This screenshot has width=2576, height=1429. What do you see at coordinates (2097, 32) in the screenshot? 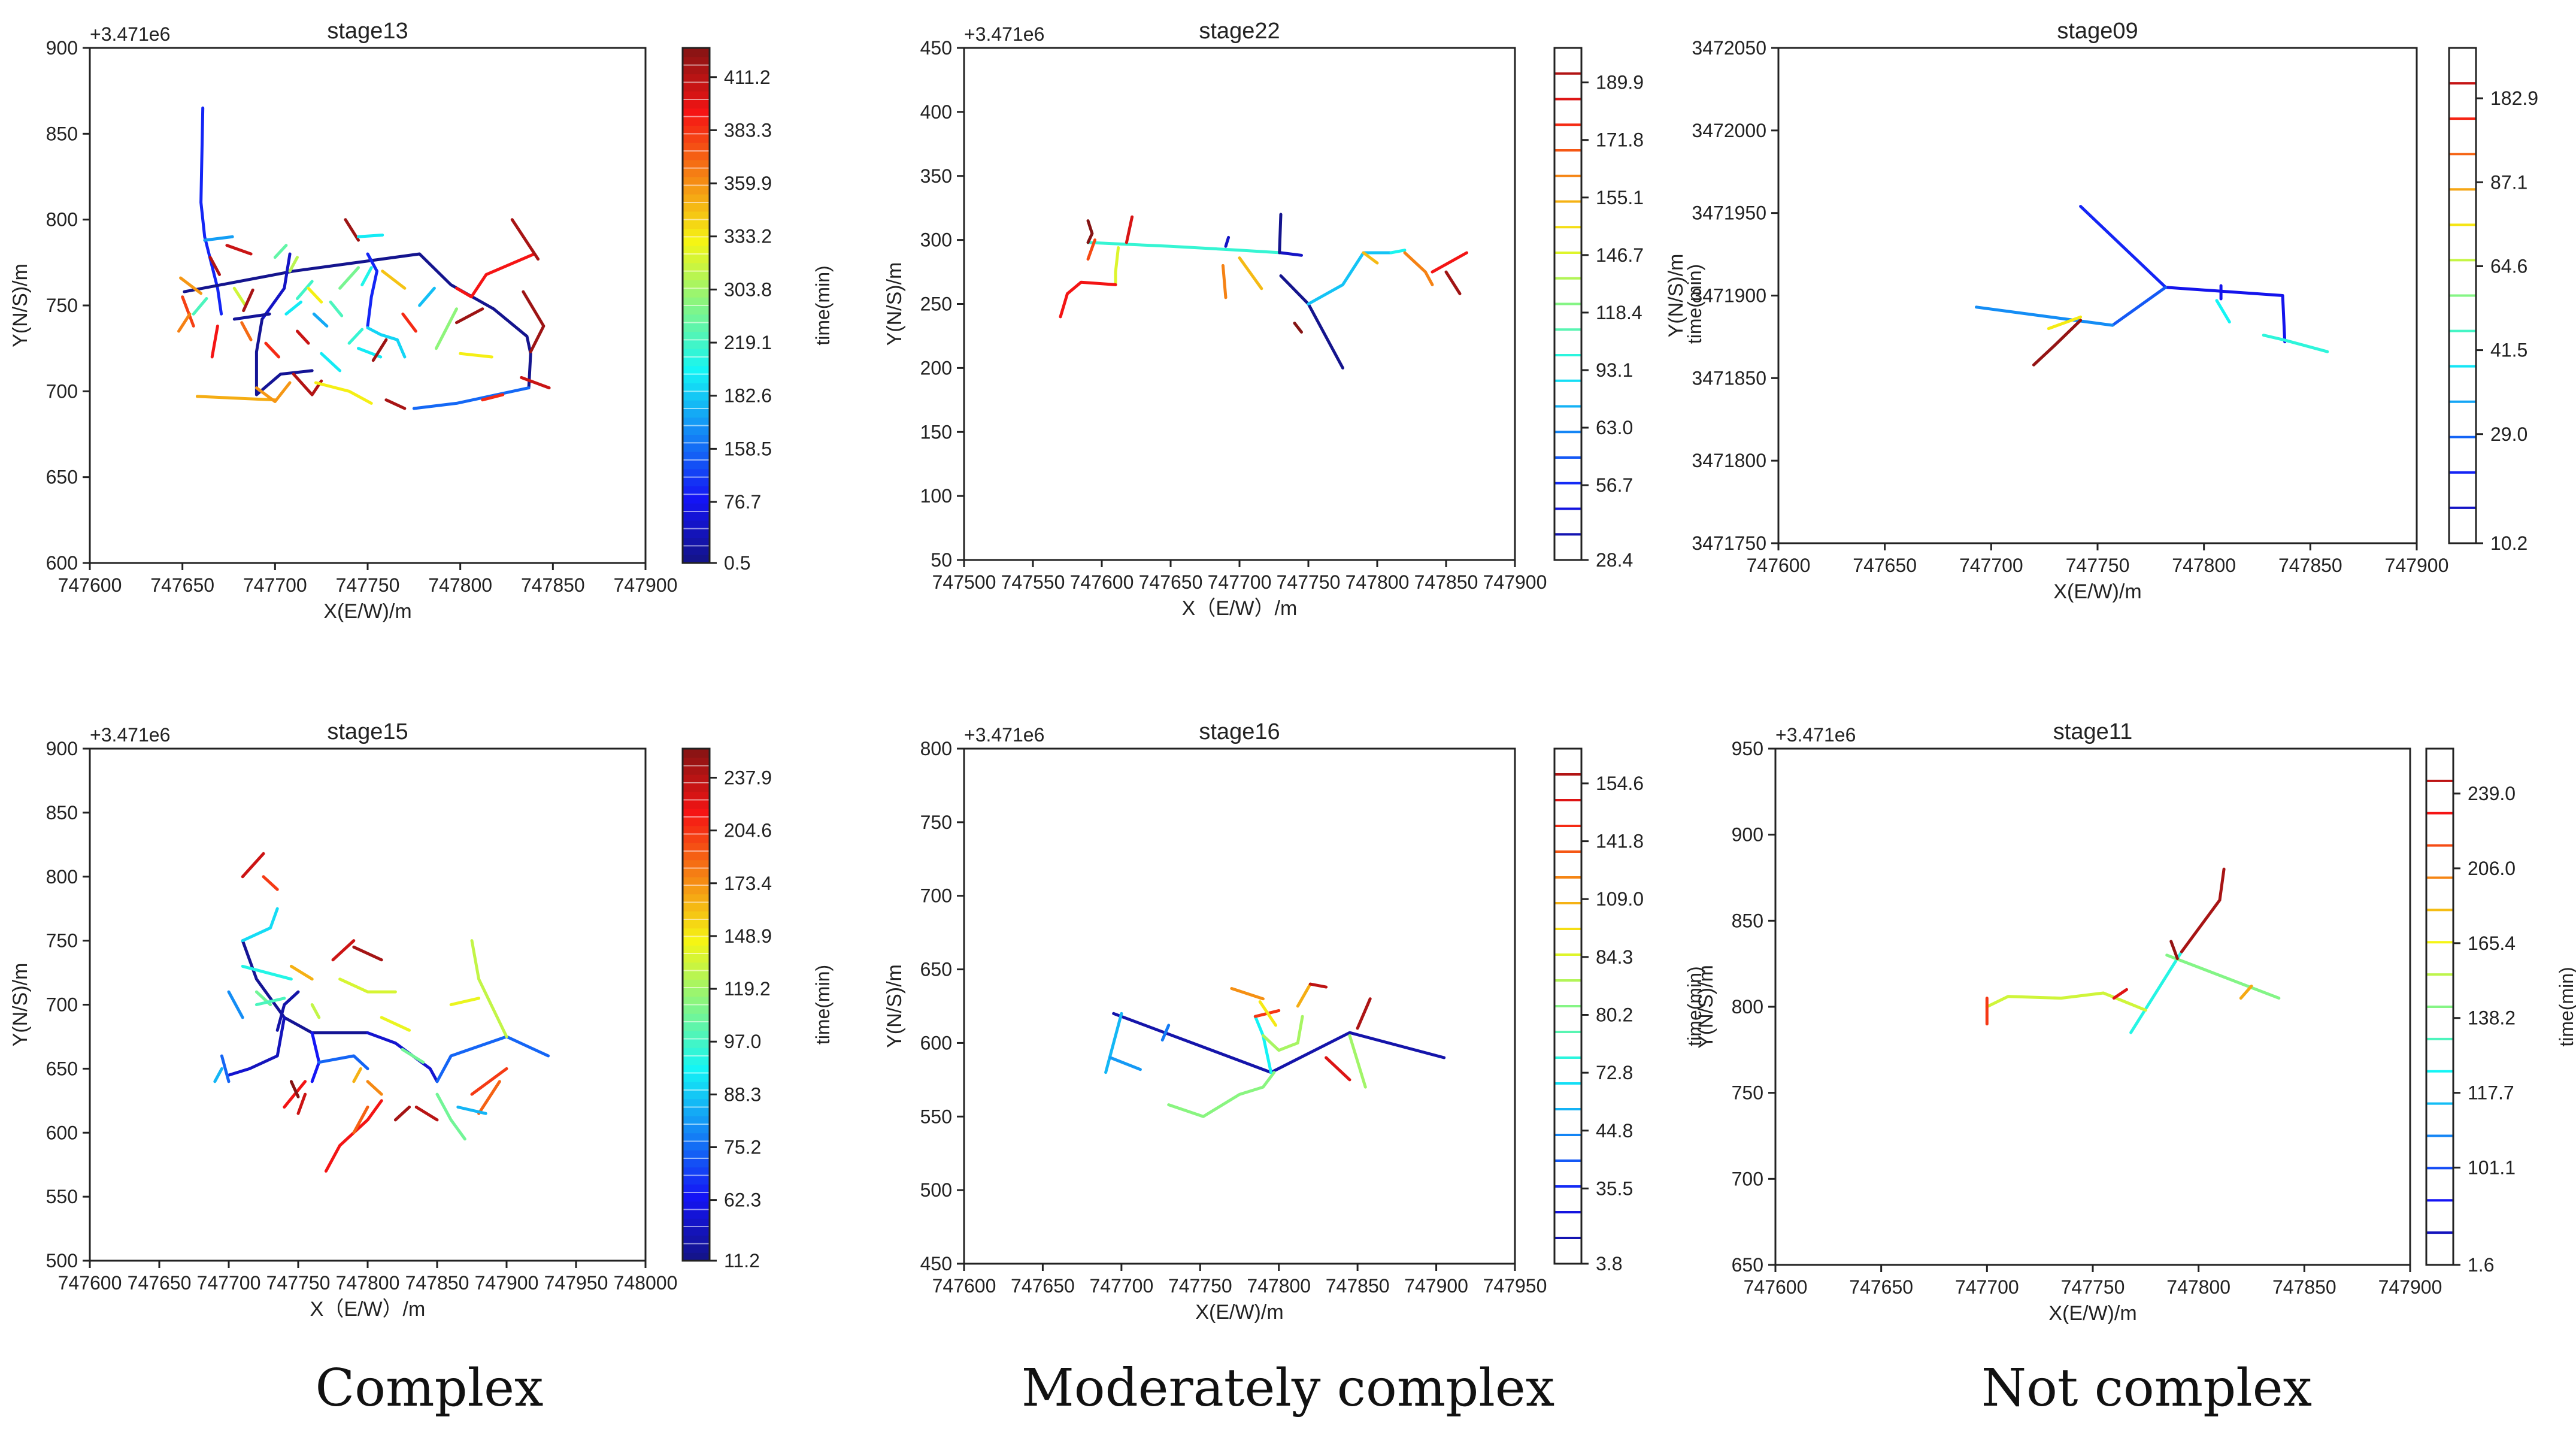
I see `chart-title: stage09` at bounding box center [2097, 32].